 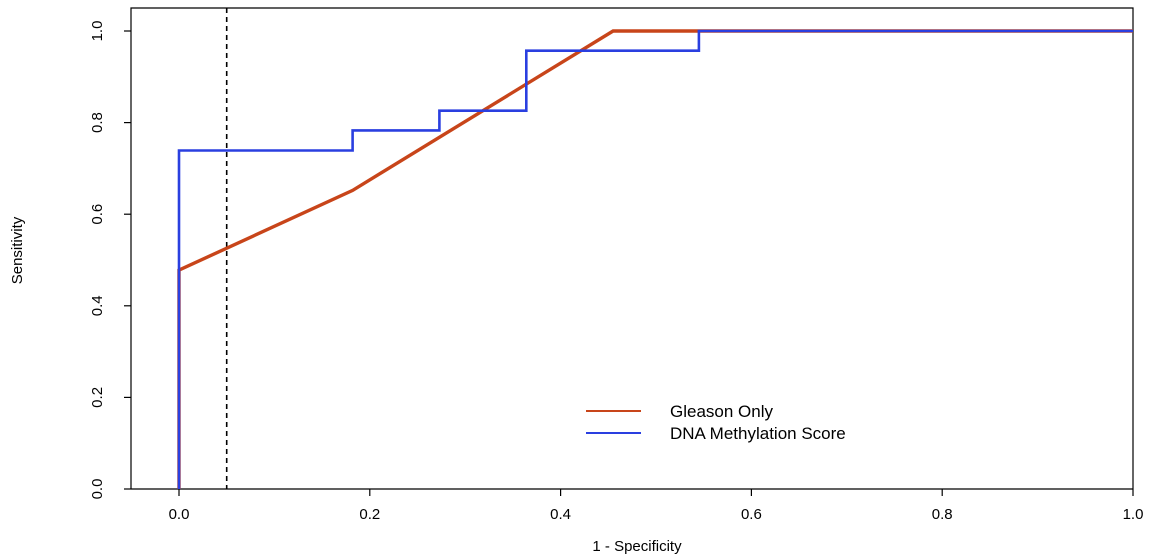 I want to click on x-tick-label: 0.6, so click(x=751, y=514).